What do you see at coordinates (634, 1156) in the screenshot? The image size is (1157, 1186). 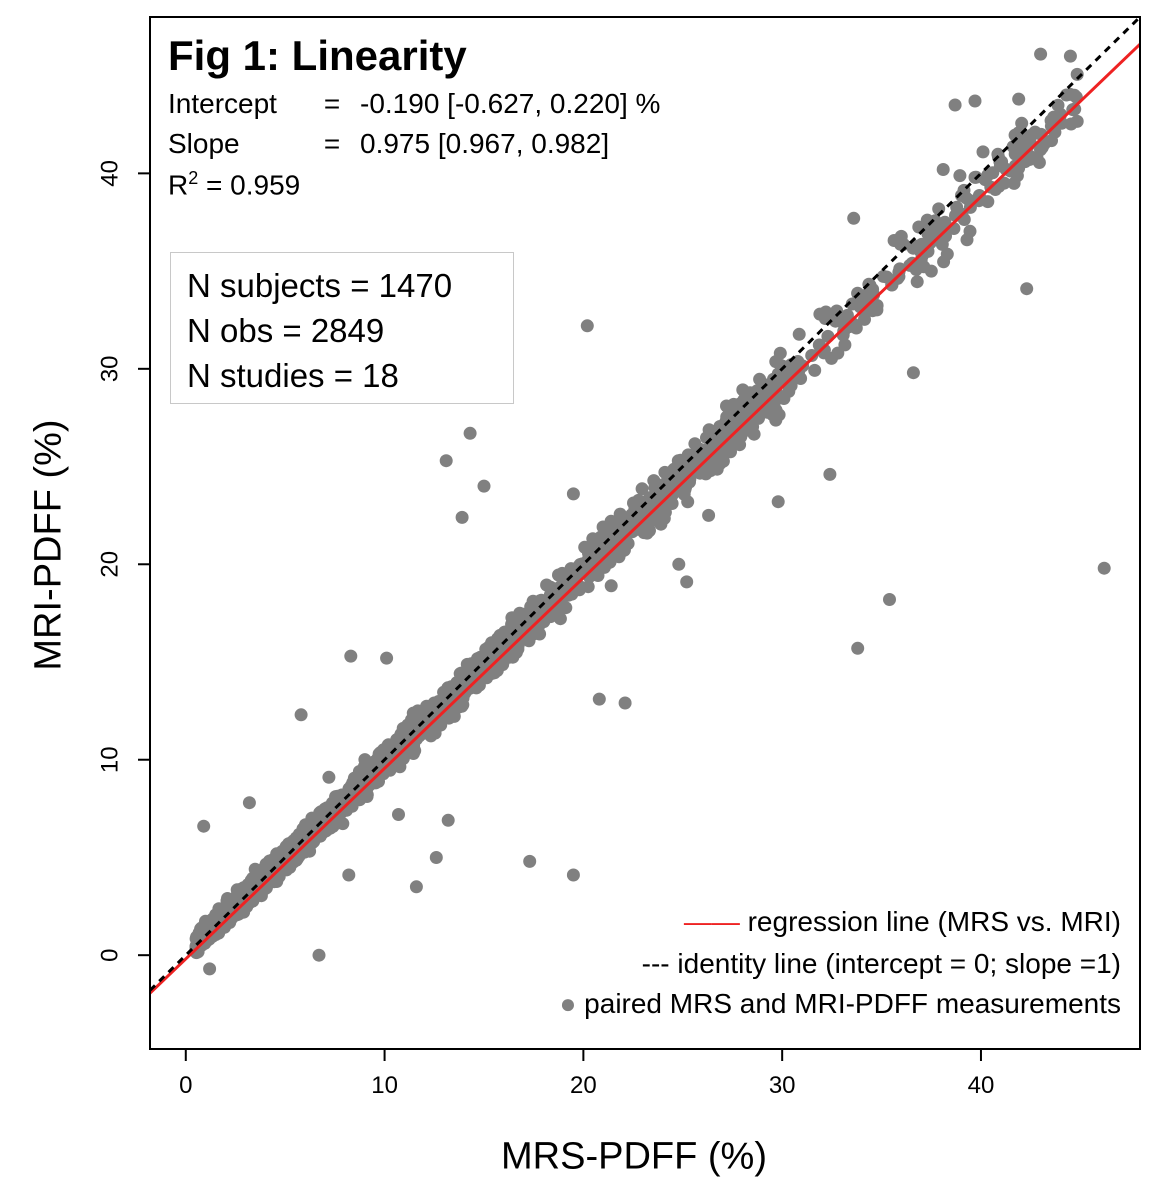 I see `x-axis-label: MRS-PDFF (%)` at bounding box center [634, 1156].